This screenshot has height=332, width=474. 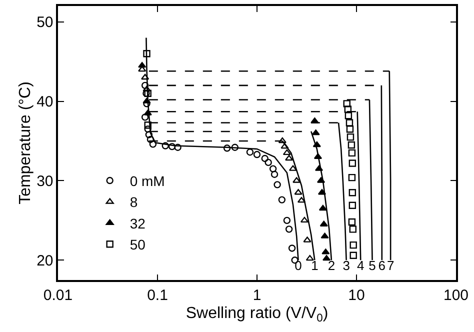 I want to click on y-tick-label: 50, so click(x=45, y=23).